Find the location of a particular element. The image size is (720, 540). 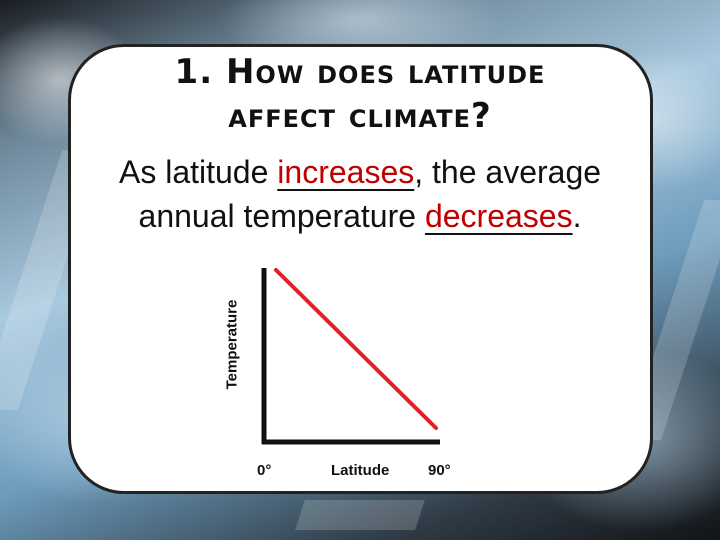

blank-answer-decreases: decreases is located at coordinates (498, 216).